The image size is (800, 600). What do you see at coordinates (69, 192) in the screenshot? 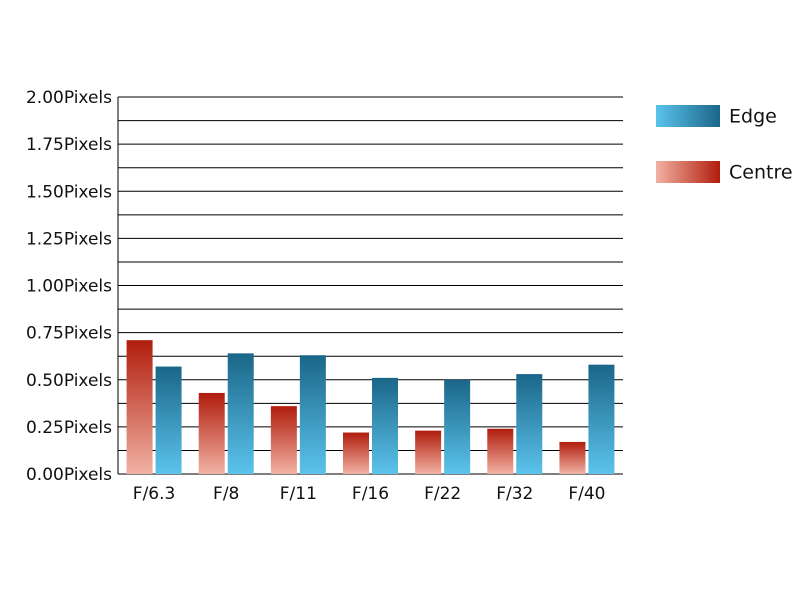
I see `y-tick-label: 1.50Pixels` at bounding box center [69, 192].